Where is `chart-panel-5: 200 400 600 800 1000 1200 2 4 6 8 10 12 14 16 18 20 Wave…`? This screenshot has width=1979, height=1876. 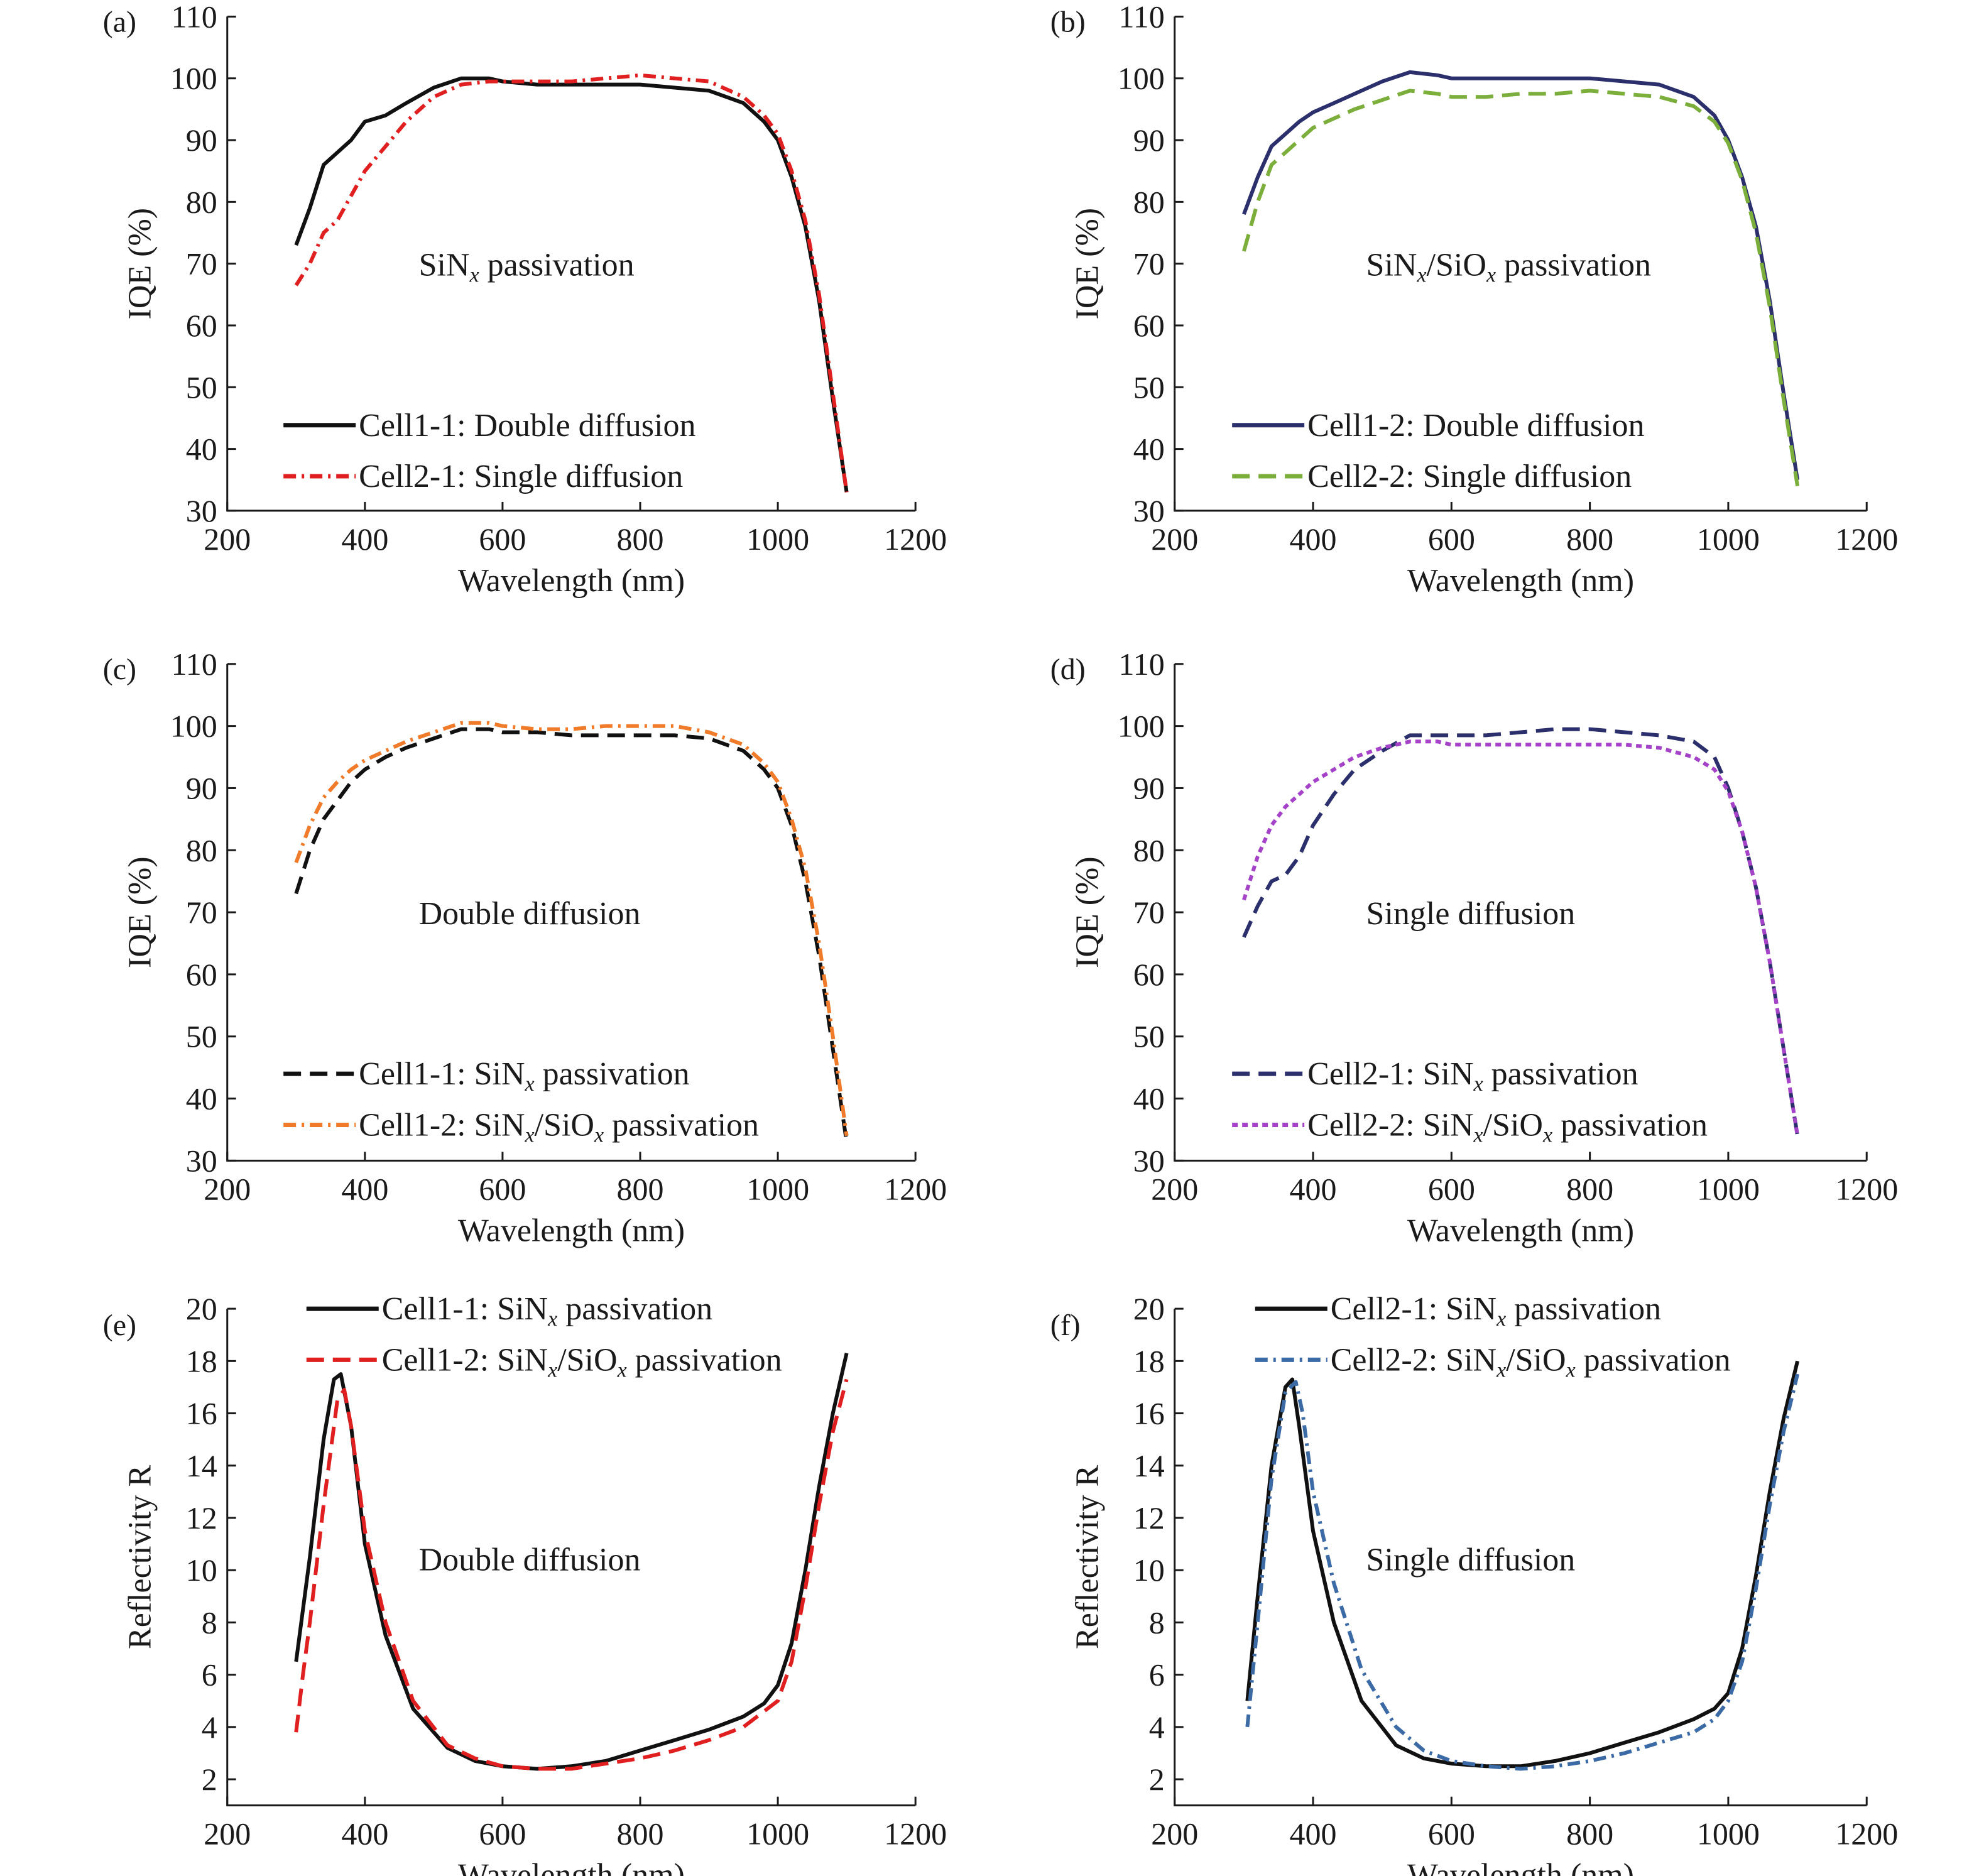
chart-panel-5: 200 400 600 800 1000 1200 2 4 6 8 10 12 14 16 18 20 Wave… is located at coordinates (1475, 1584).